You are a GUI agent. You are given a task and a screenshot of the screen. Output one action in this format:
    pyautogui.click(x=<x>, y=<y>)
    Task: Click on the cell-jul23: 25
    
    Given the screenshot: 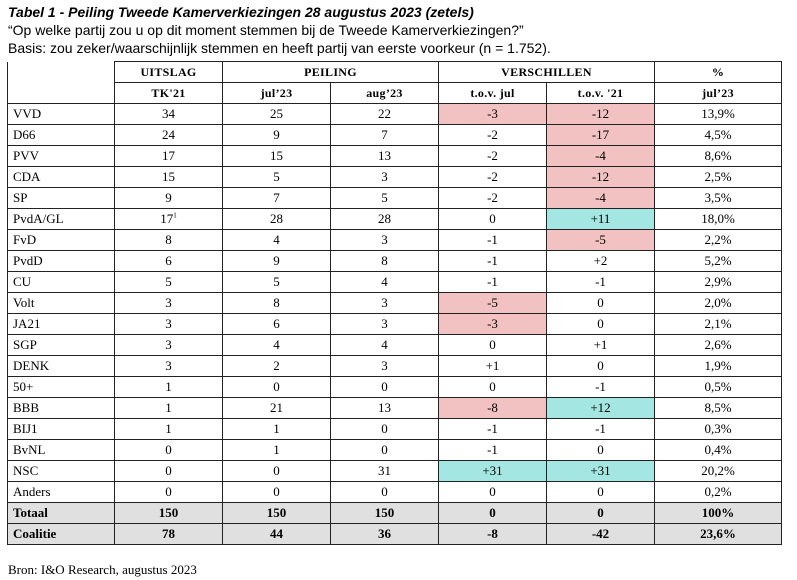 What is the action you would take?
    pyautogui.click(x=276, y=114)
    